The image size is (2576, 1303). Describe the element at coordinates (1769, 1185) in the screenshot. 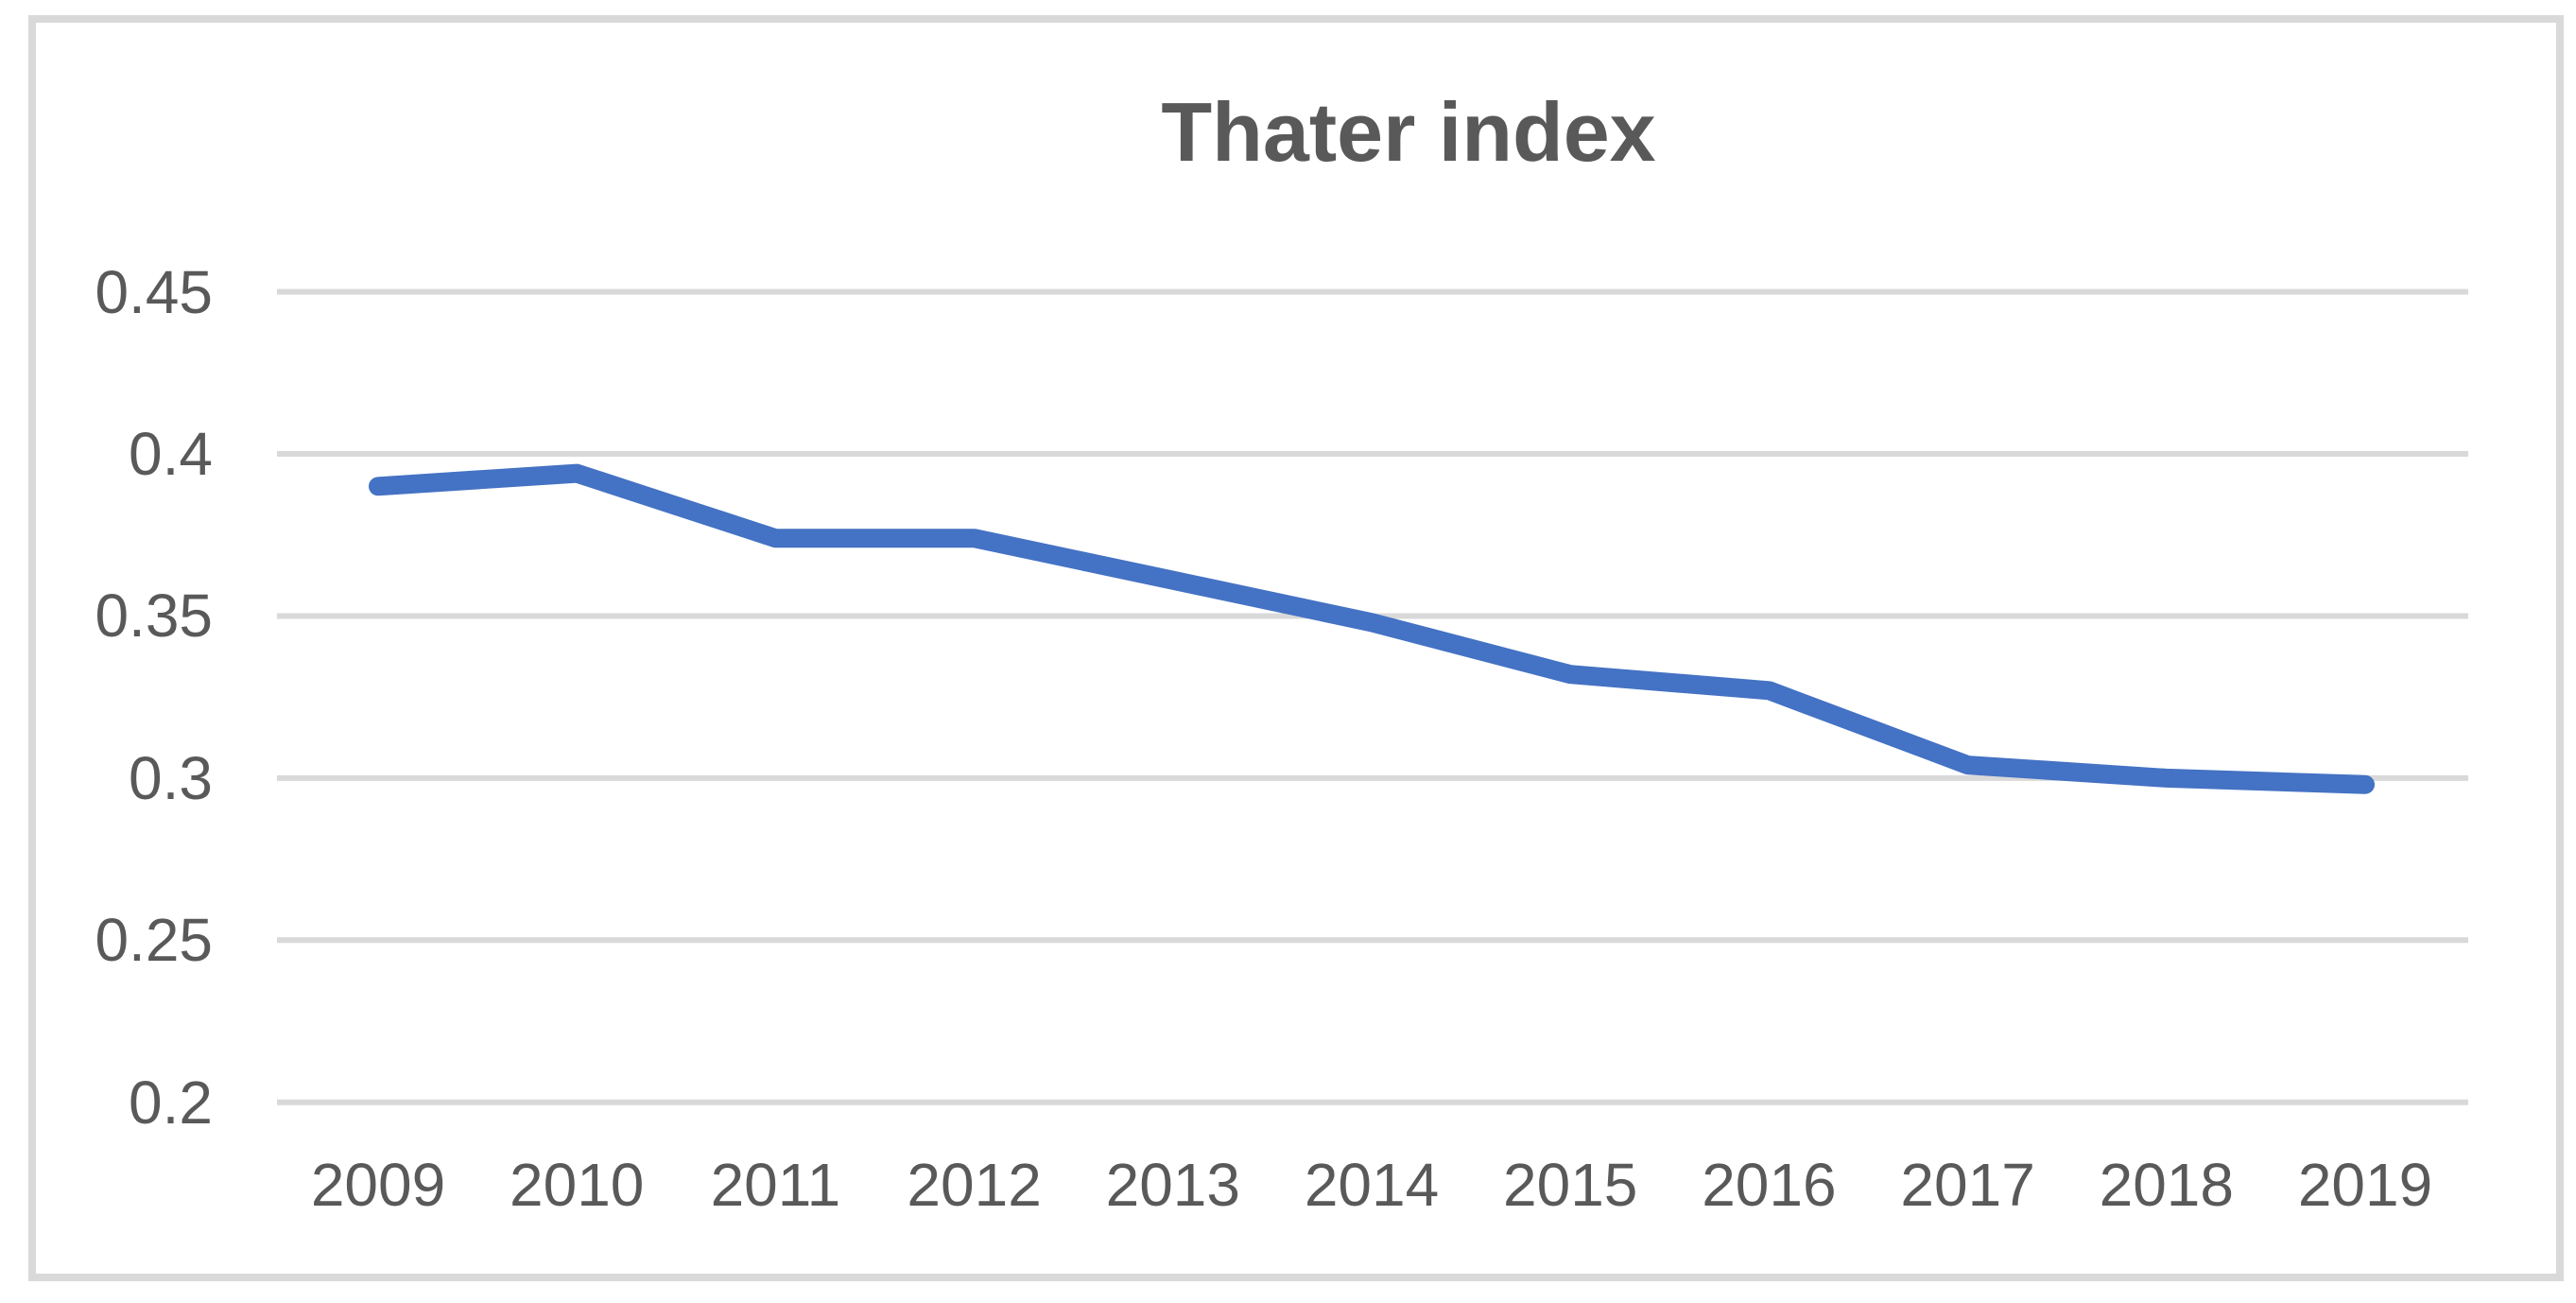

I see `x-tick-label: 2016` at that location.